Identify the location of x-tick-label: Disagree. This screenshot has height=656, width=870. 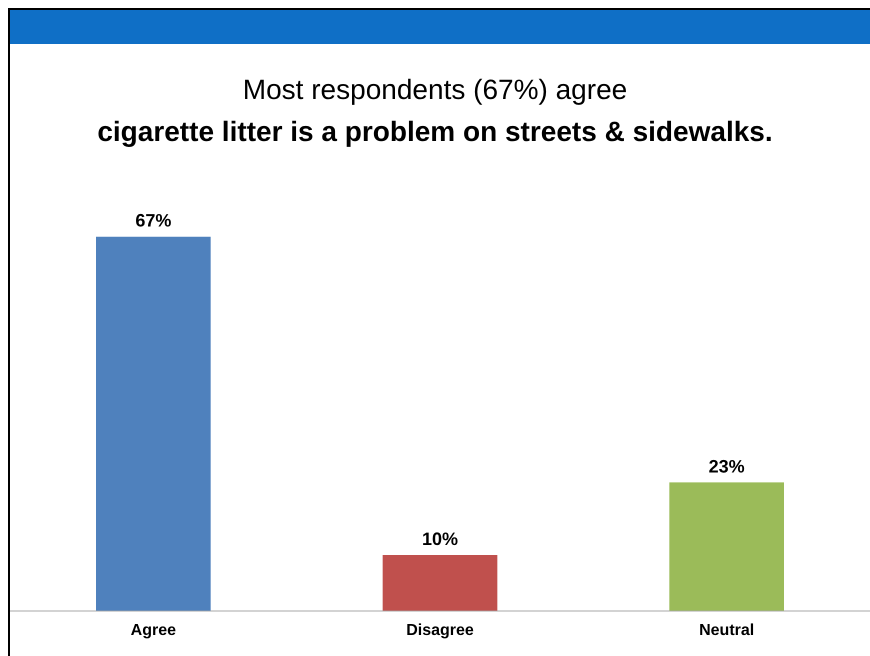
(440, 630).